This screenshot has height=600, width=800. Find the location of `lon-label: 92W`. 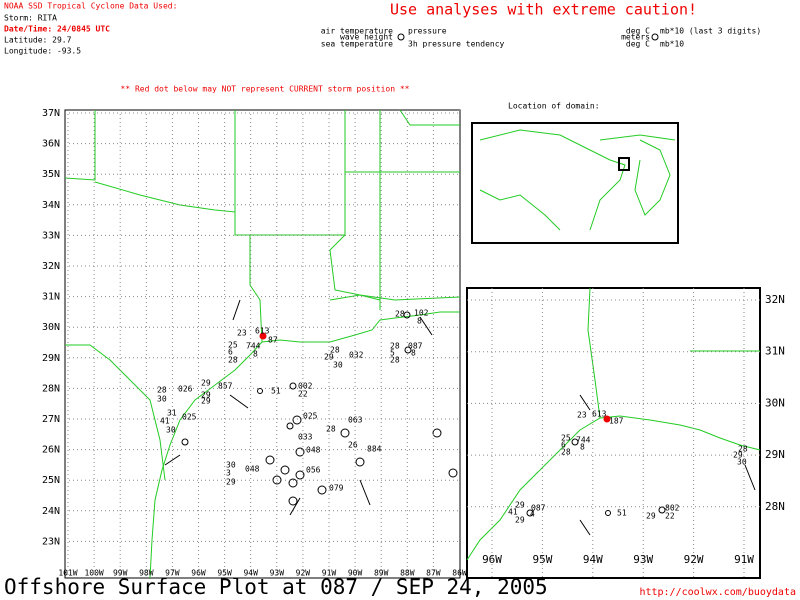

lon-label: 92W is located at coordinates (694, 559).